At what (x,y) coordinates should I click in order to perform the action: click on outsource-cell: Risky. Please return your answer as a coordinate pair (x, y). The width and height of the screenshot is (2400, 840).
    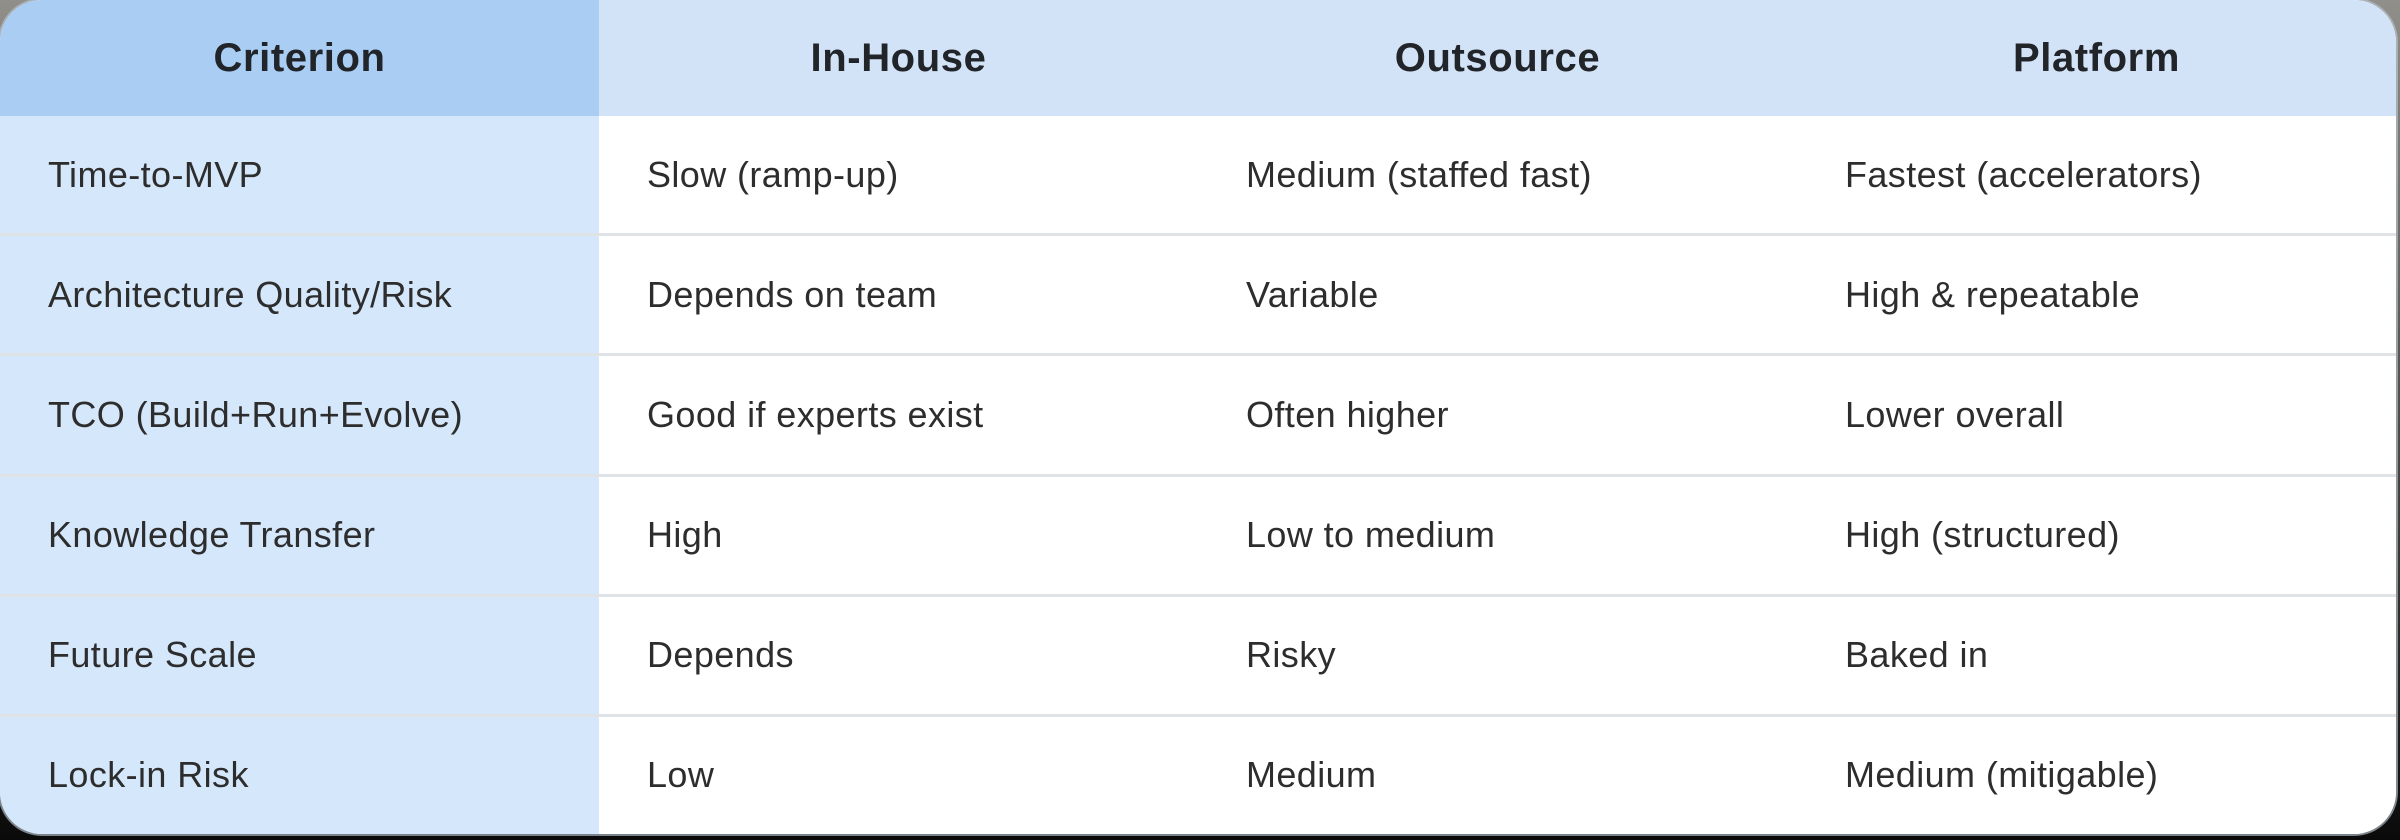
    Looking at the image, I should click on (1497, 655).